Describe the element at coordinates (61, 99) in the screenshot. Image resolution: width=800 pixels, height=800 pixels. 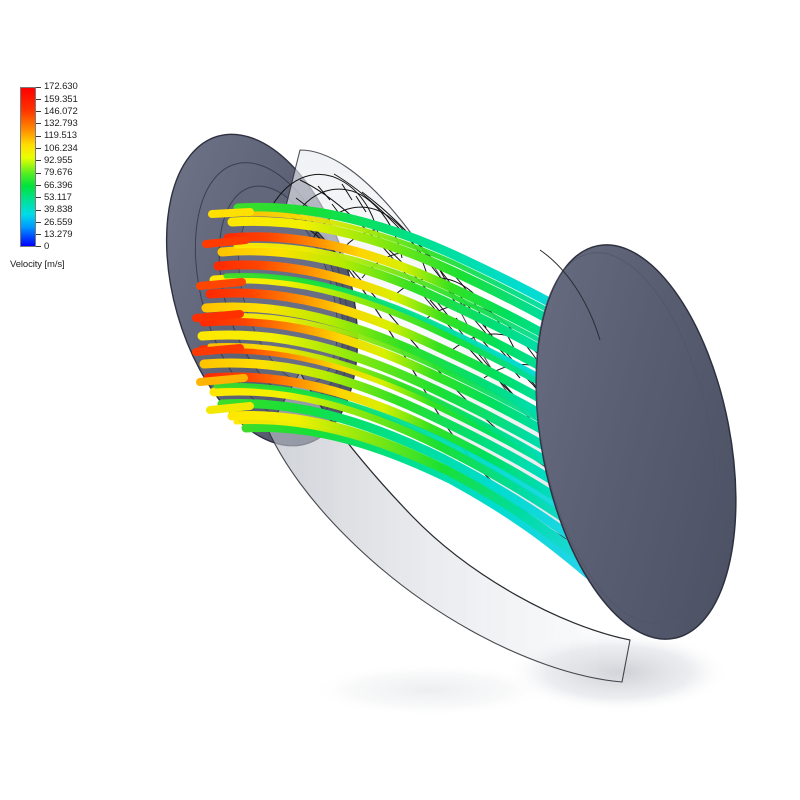
I see `tick-label: 159.351` at that location.